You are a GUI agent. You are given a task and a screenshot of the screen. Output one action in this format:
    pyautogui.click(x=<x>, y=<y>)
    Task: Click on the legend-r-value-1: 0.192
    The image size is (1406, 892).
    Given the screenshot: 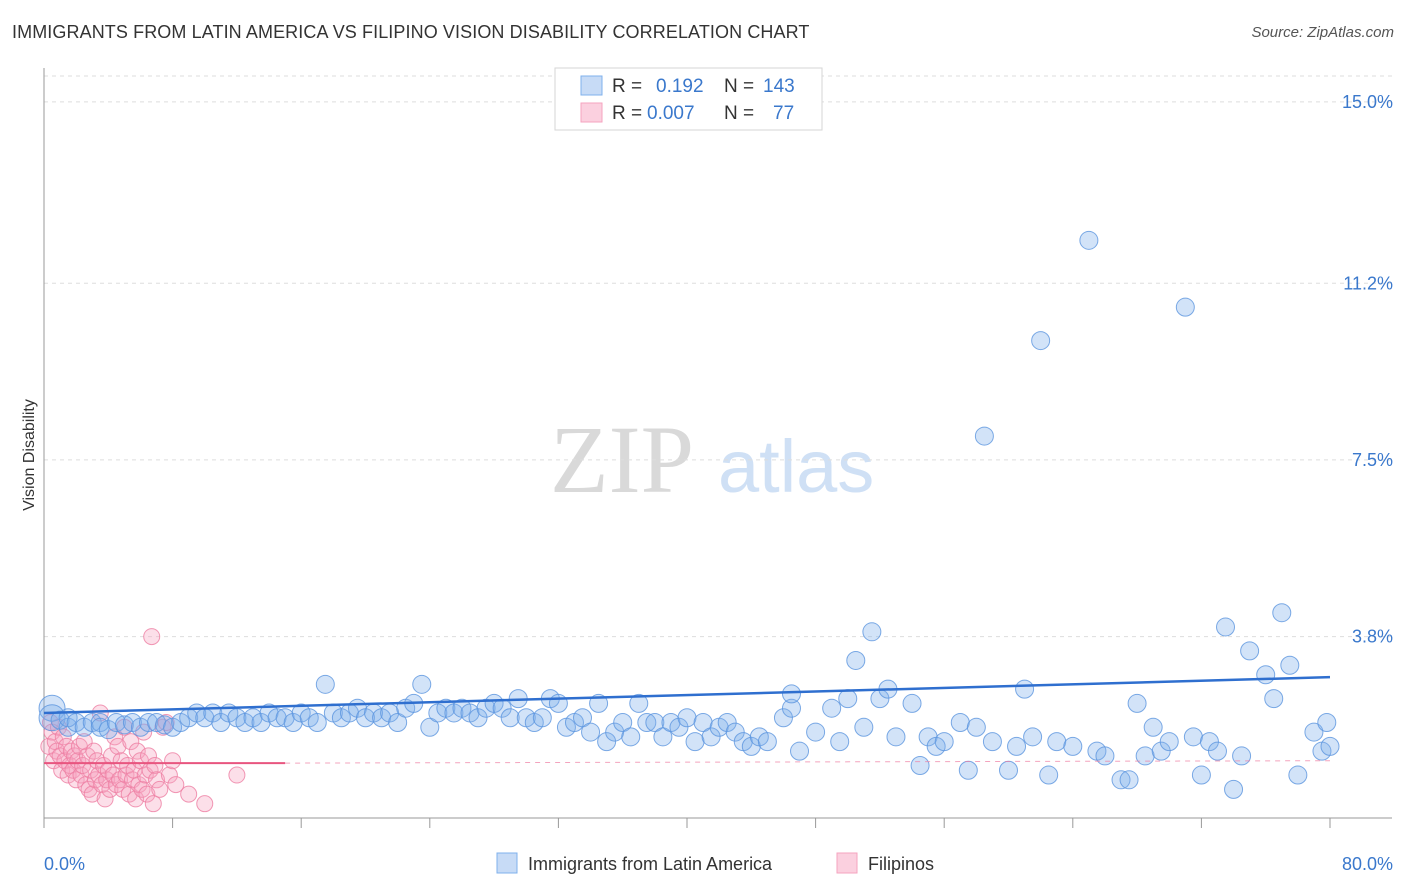 What is the action you would take?
    pyautogui.click(x=680, y=86)
    